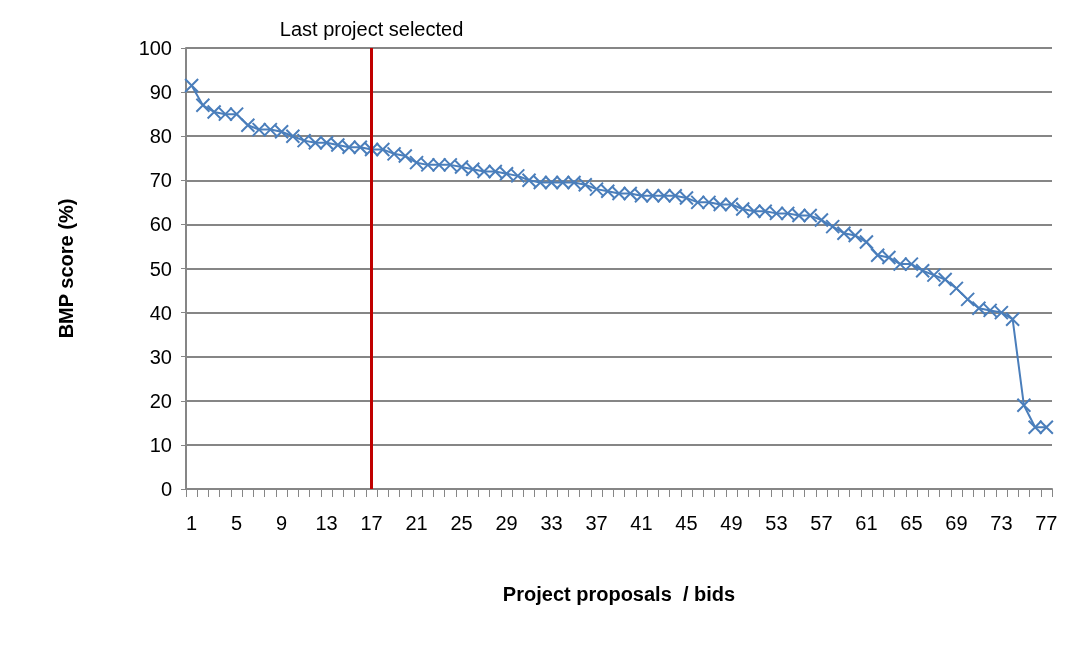  Describe the element at coordinates (160, 136) in the screenshot. I see `y-tick-label: 80` at that location.